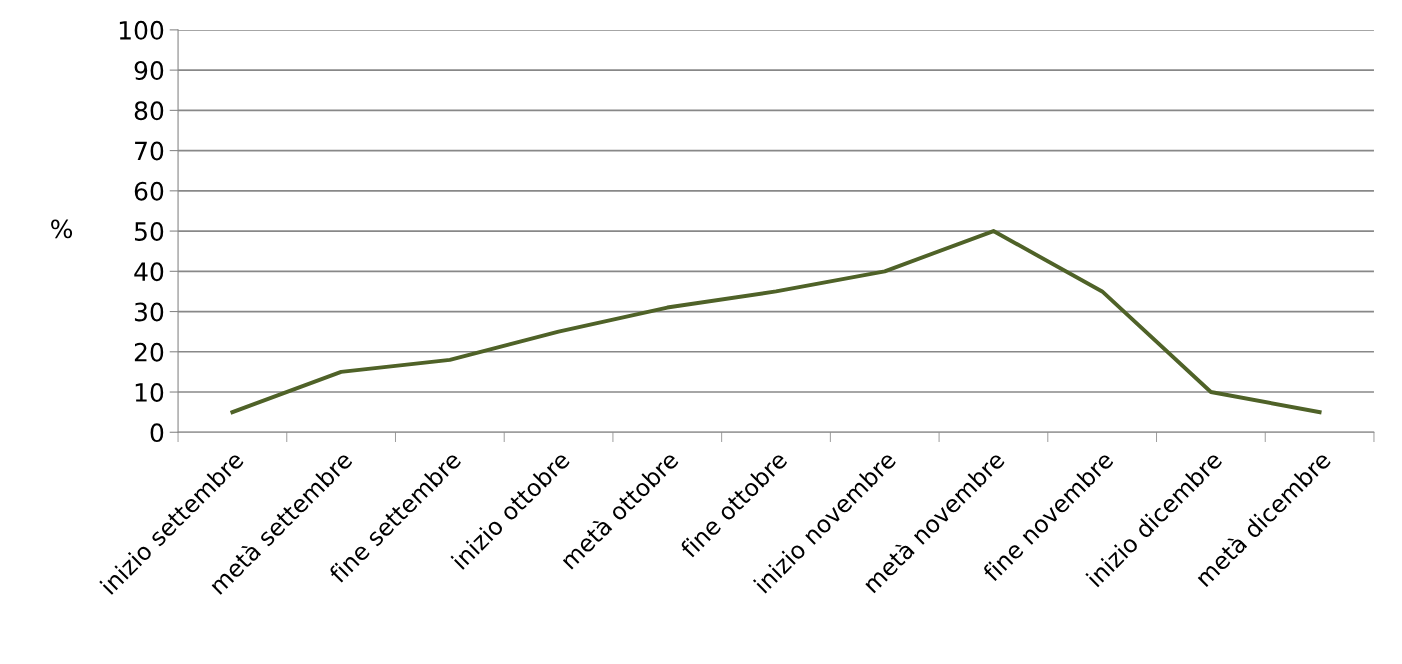 The image size is (1402, 664). I want to click on y-tick-label: 90, so click(149, 70).